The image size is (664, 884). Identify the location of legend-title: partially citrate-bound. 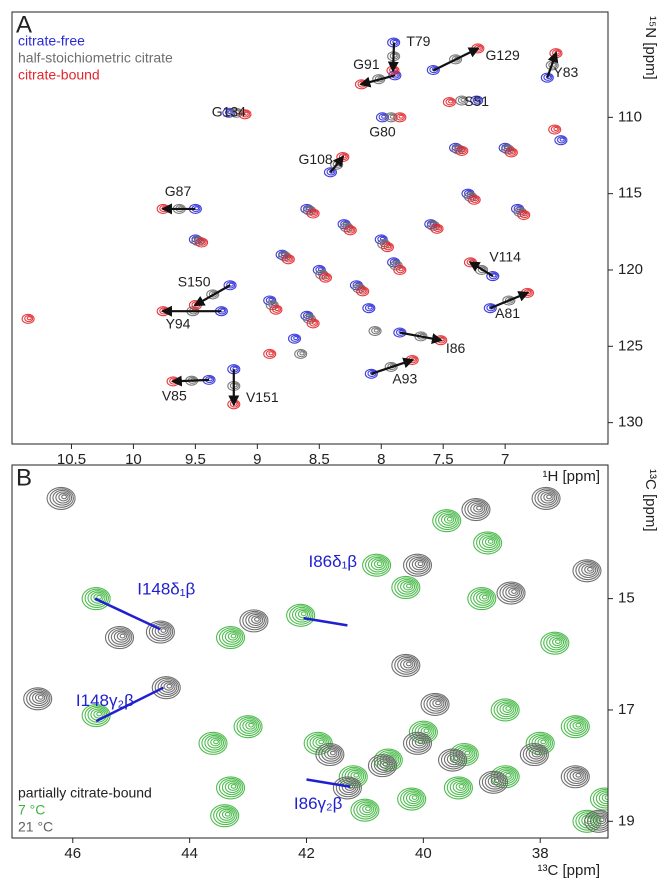
(85, 793).